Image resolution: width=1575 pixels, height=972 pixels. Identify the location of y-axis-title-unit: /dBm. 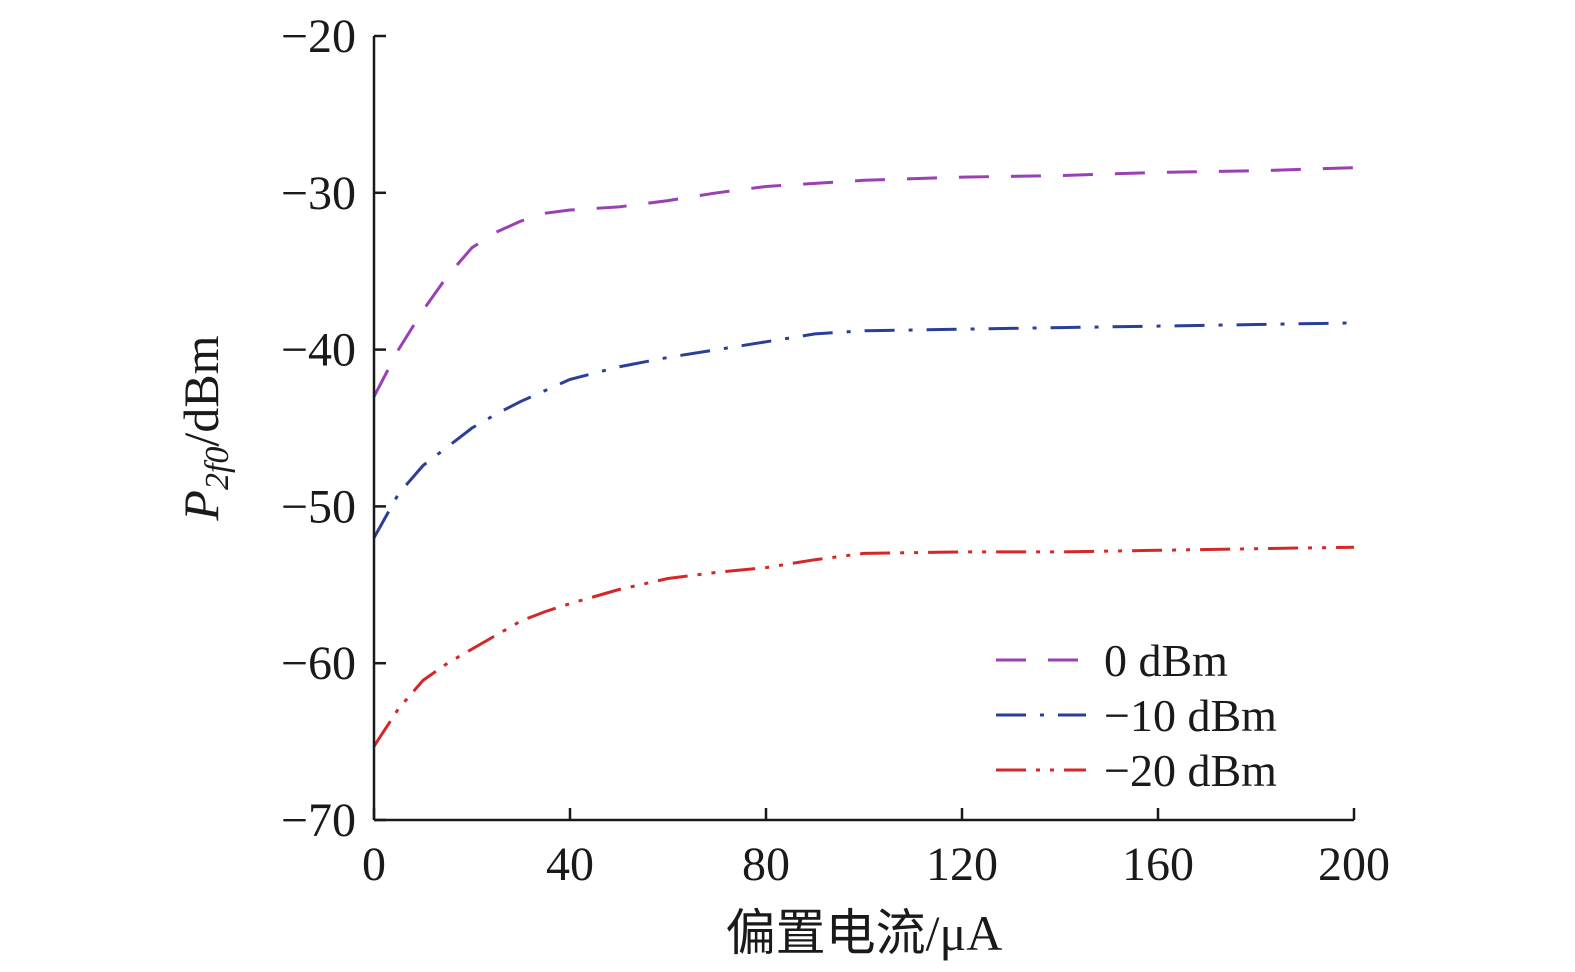
(201, 390).